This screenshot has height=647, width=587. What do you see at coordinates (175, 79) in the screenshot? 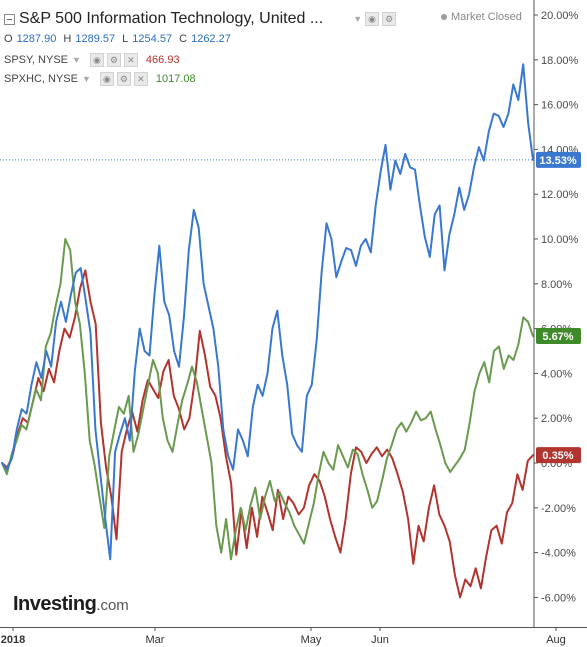
I see `overlay-value-spxhc: 1017.08` at bounding box center [175, 79].